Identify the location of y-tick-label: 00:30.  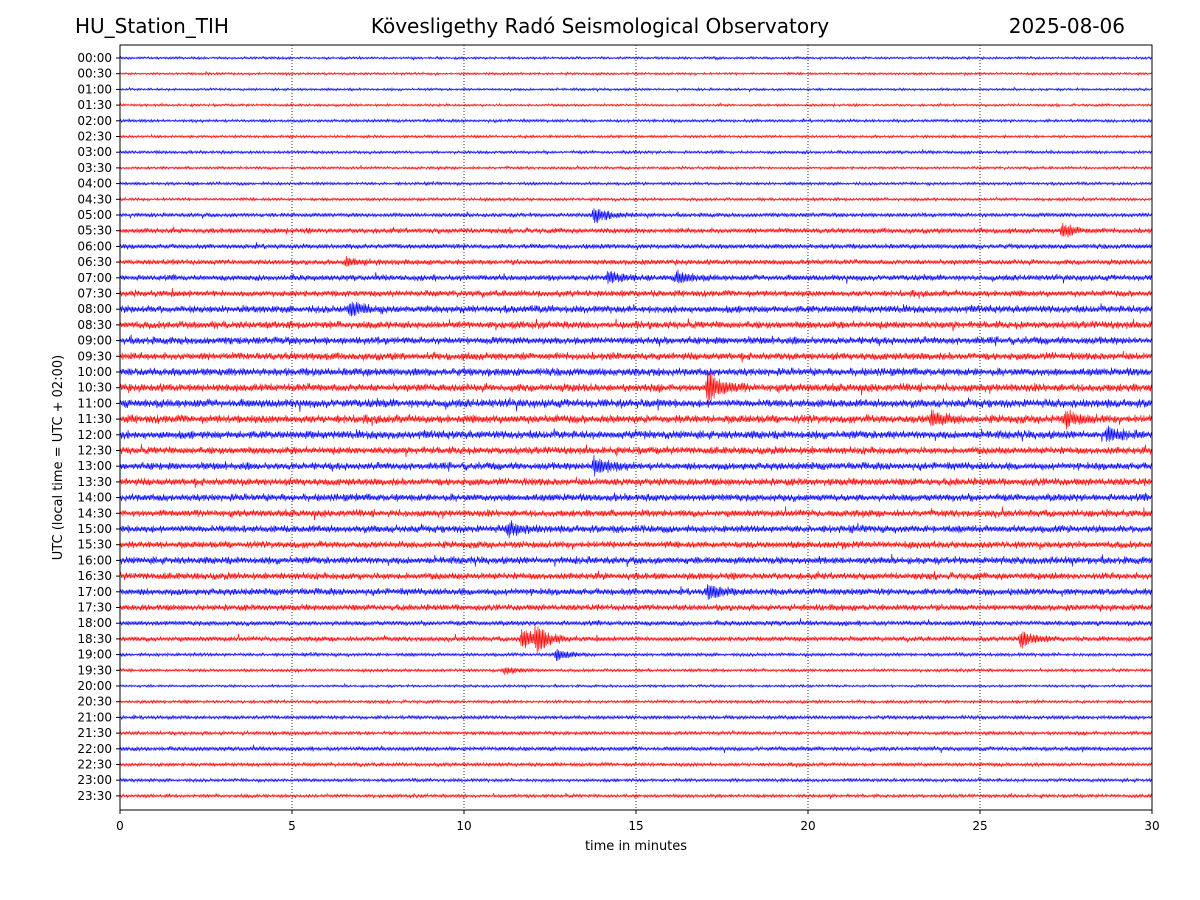
(94, 74).